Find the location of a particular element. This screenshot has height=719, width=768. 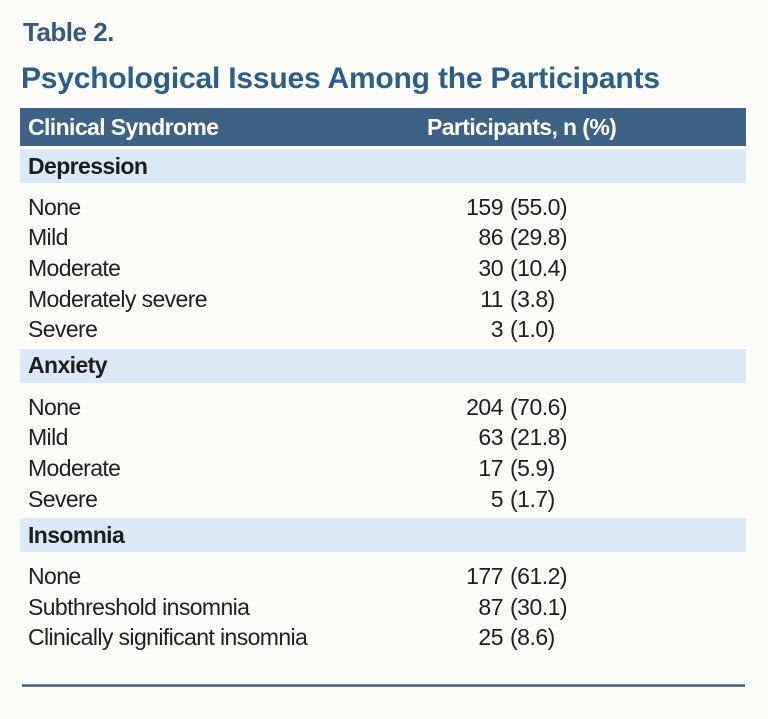

bottom-rule is located at coordinates (383, 686).